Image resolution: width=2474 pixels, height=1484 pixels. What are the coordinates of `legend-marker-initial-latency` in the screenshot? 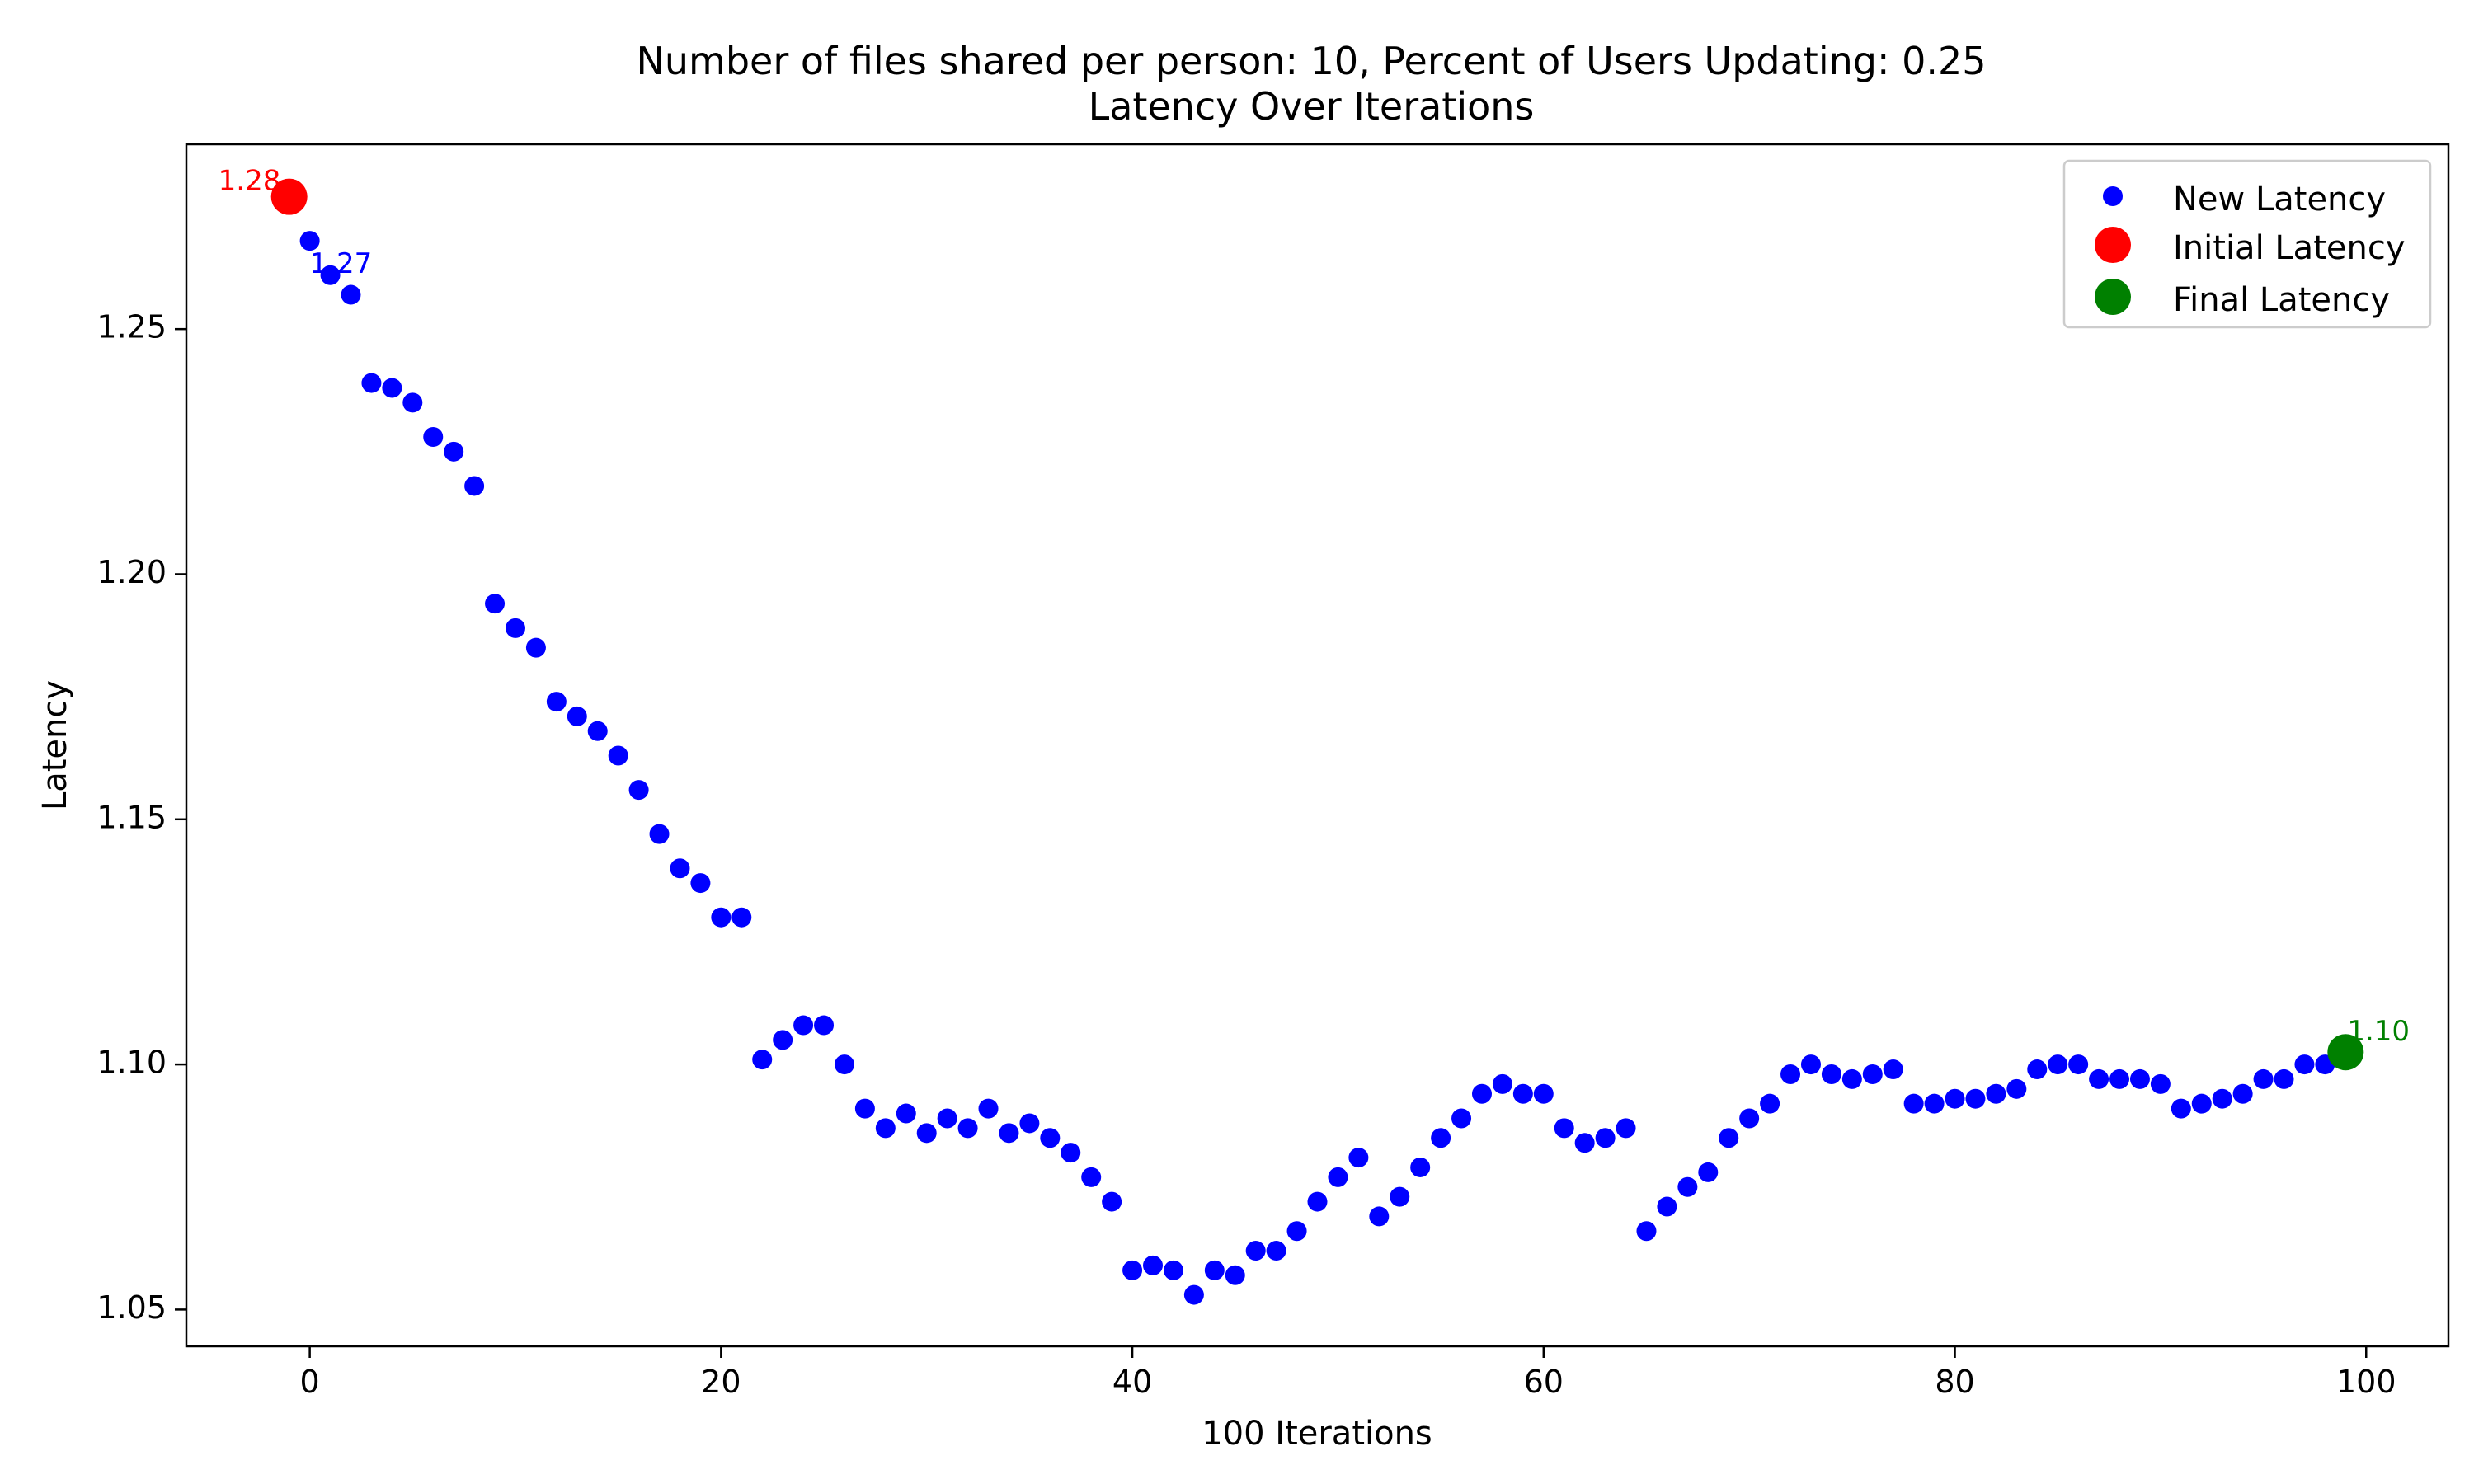 It's located at (2113, 245).